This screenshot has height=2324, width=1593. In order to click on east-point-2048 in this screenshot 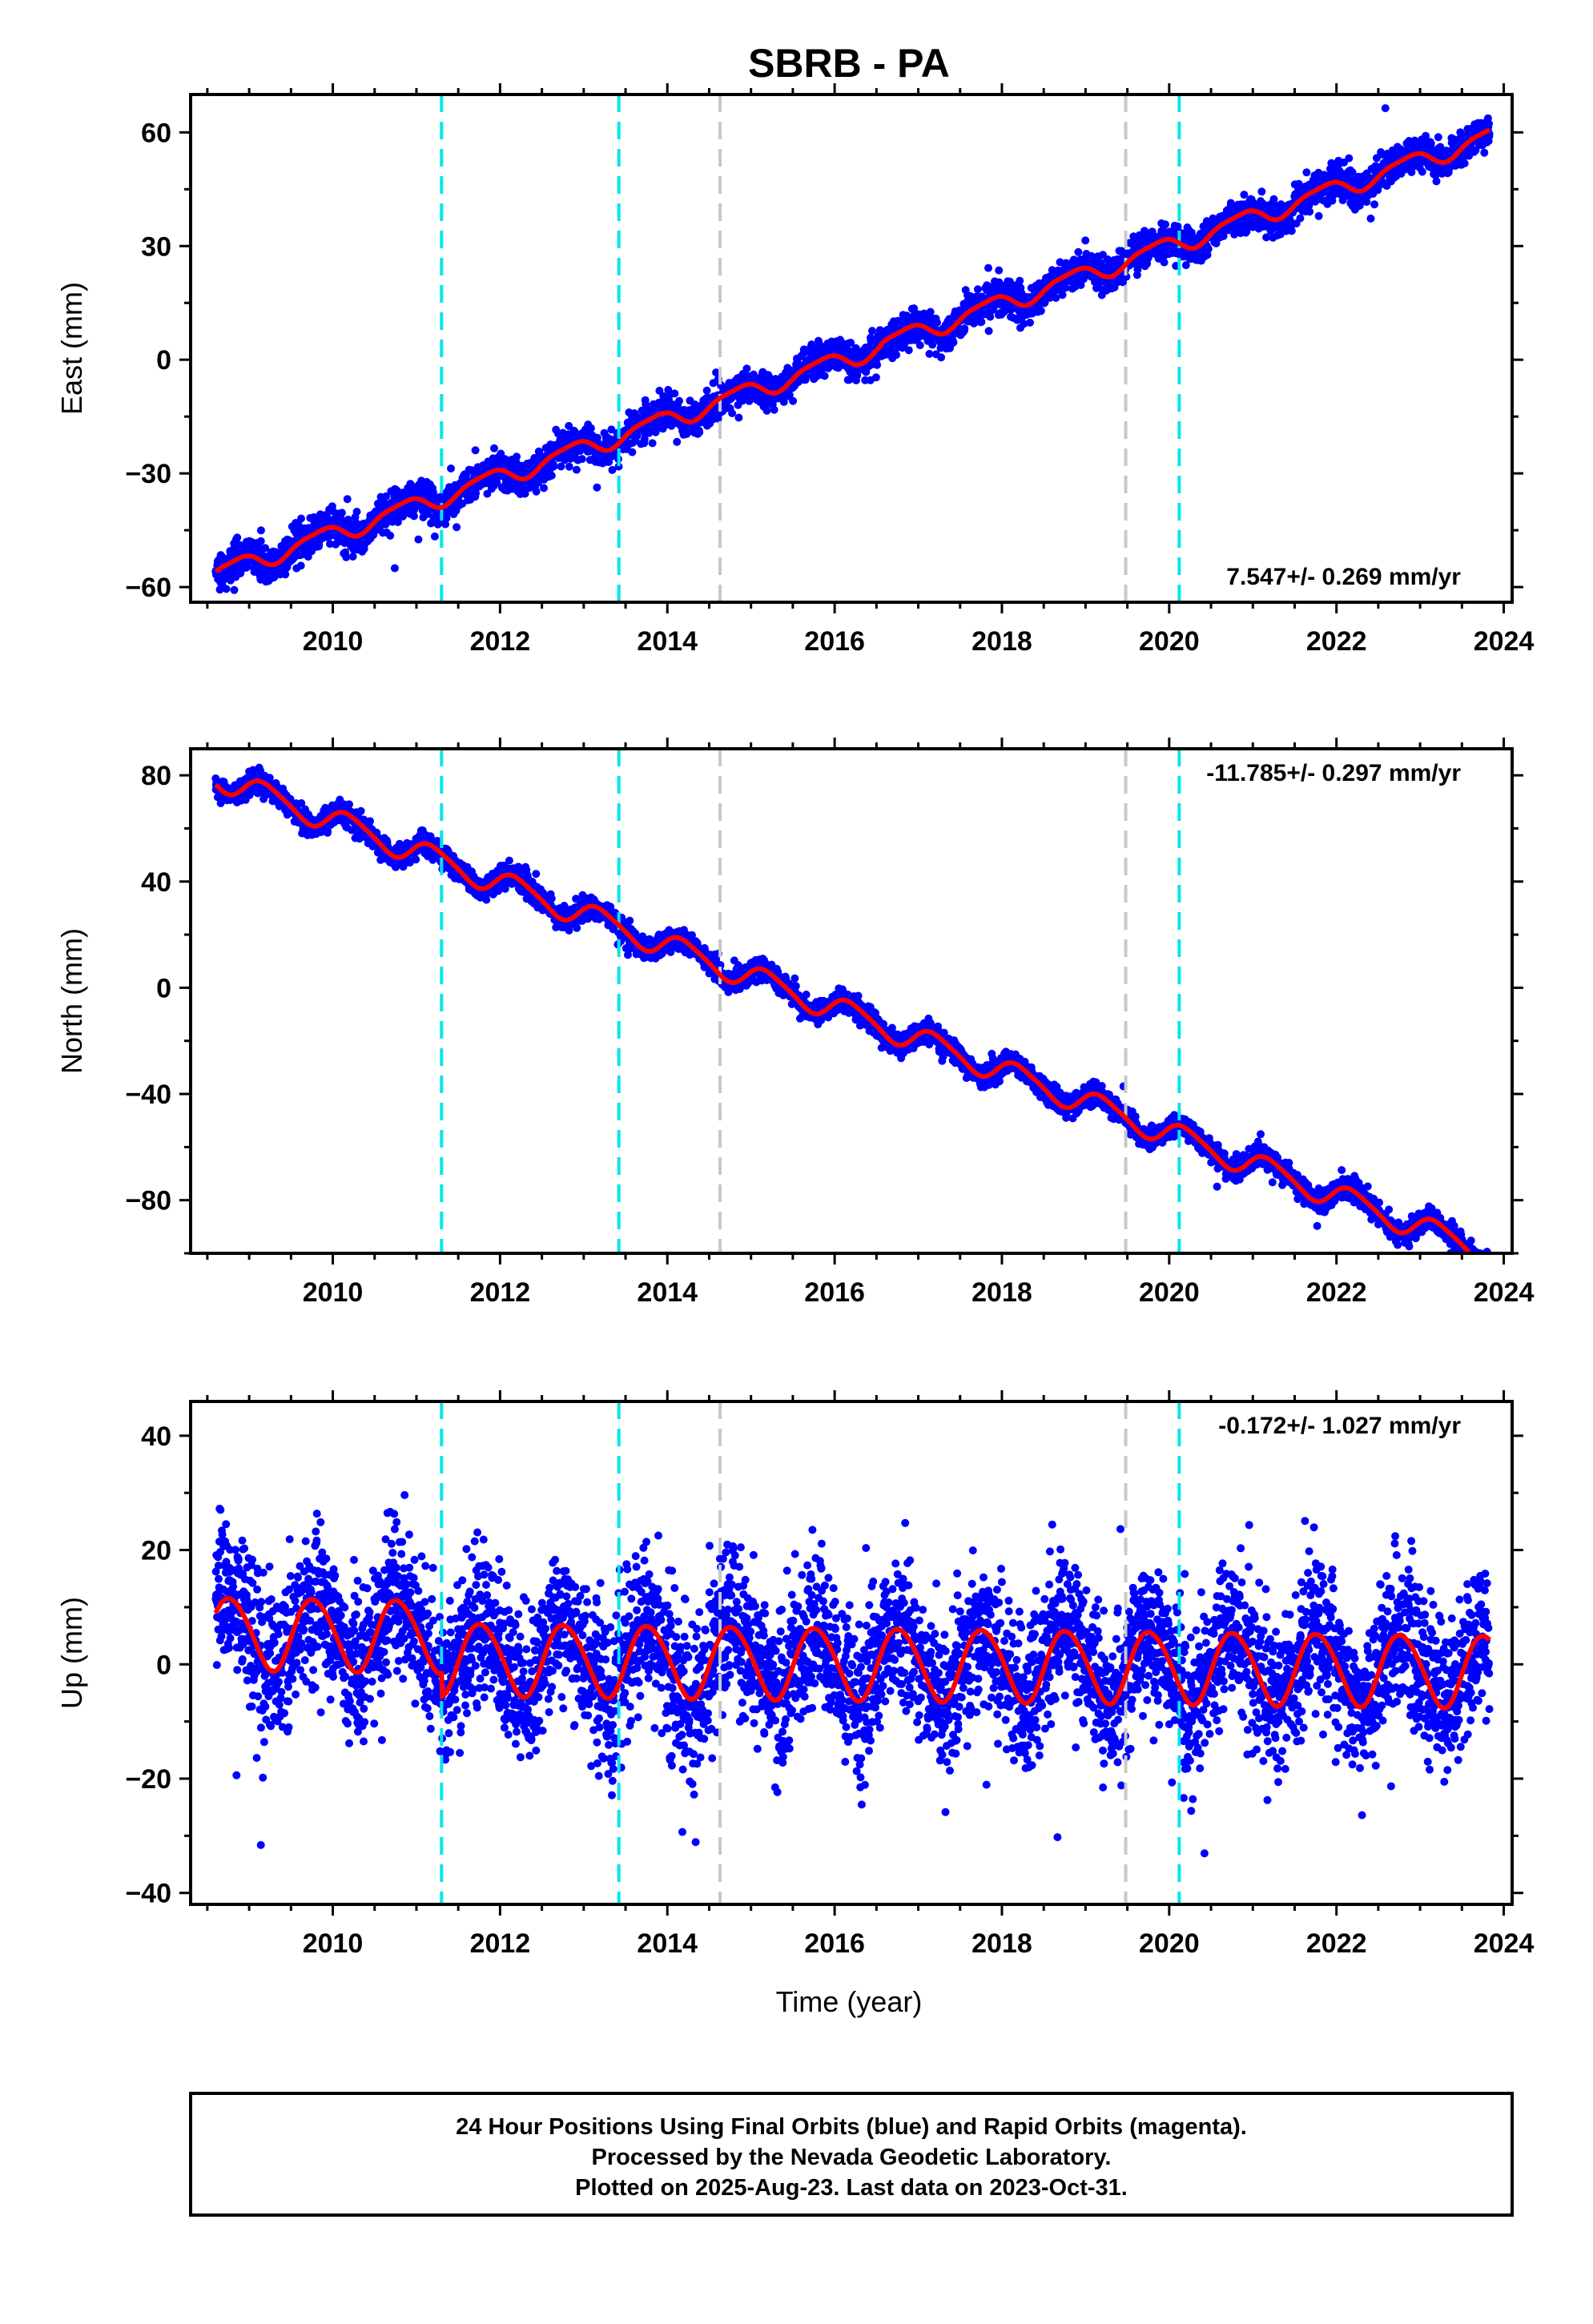, I will do `click(746, 368)`.